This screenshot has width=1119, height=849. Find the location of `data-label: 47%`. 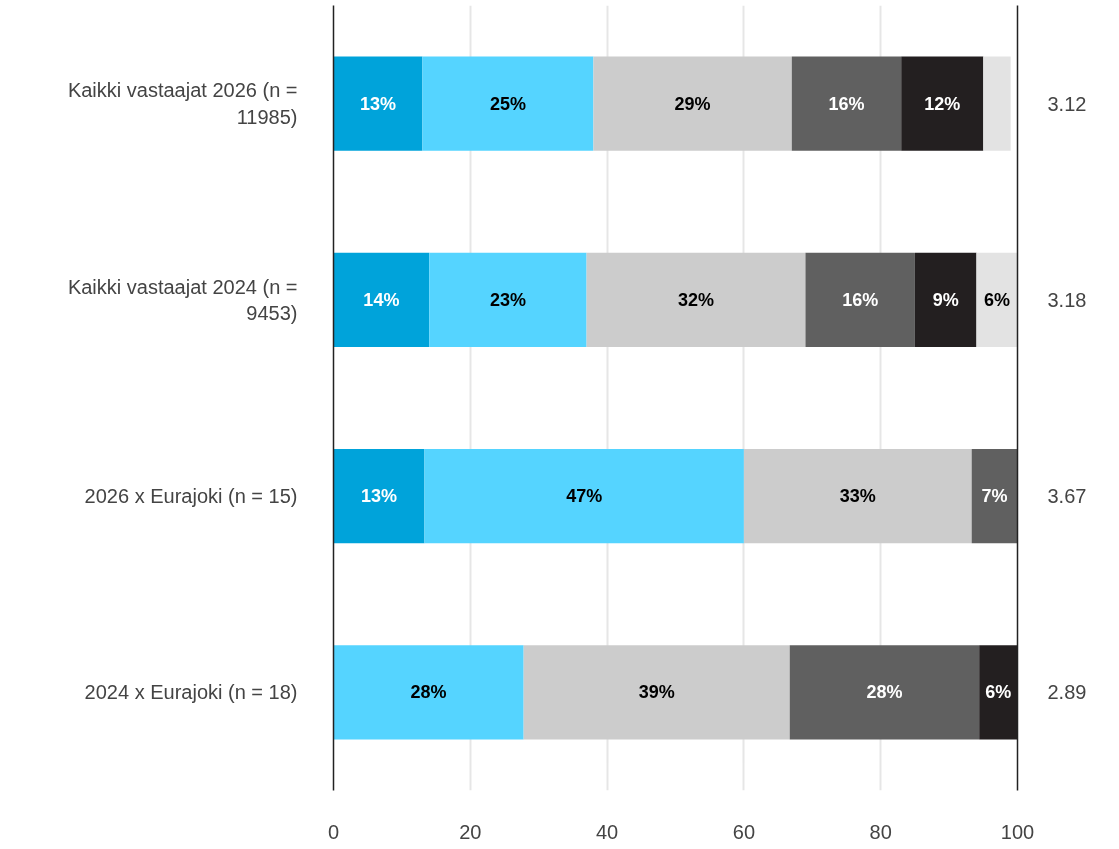

data-label: 47% is located at coordinates (584, 496).